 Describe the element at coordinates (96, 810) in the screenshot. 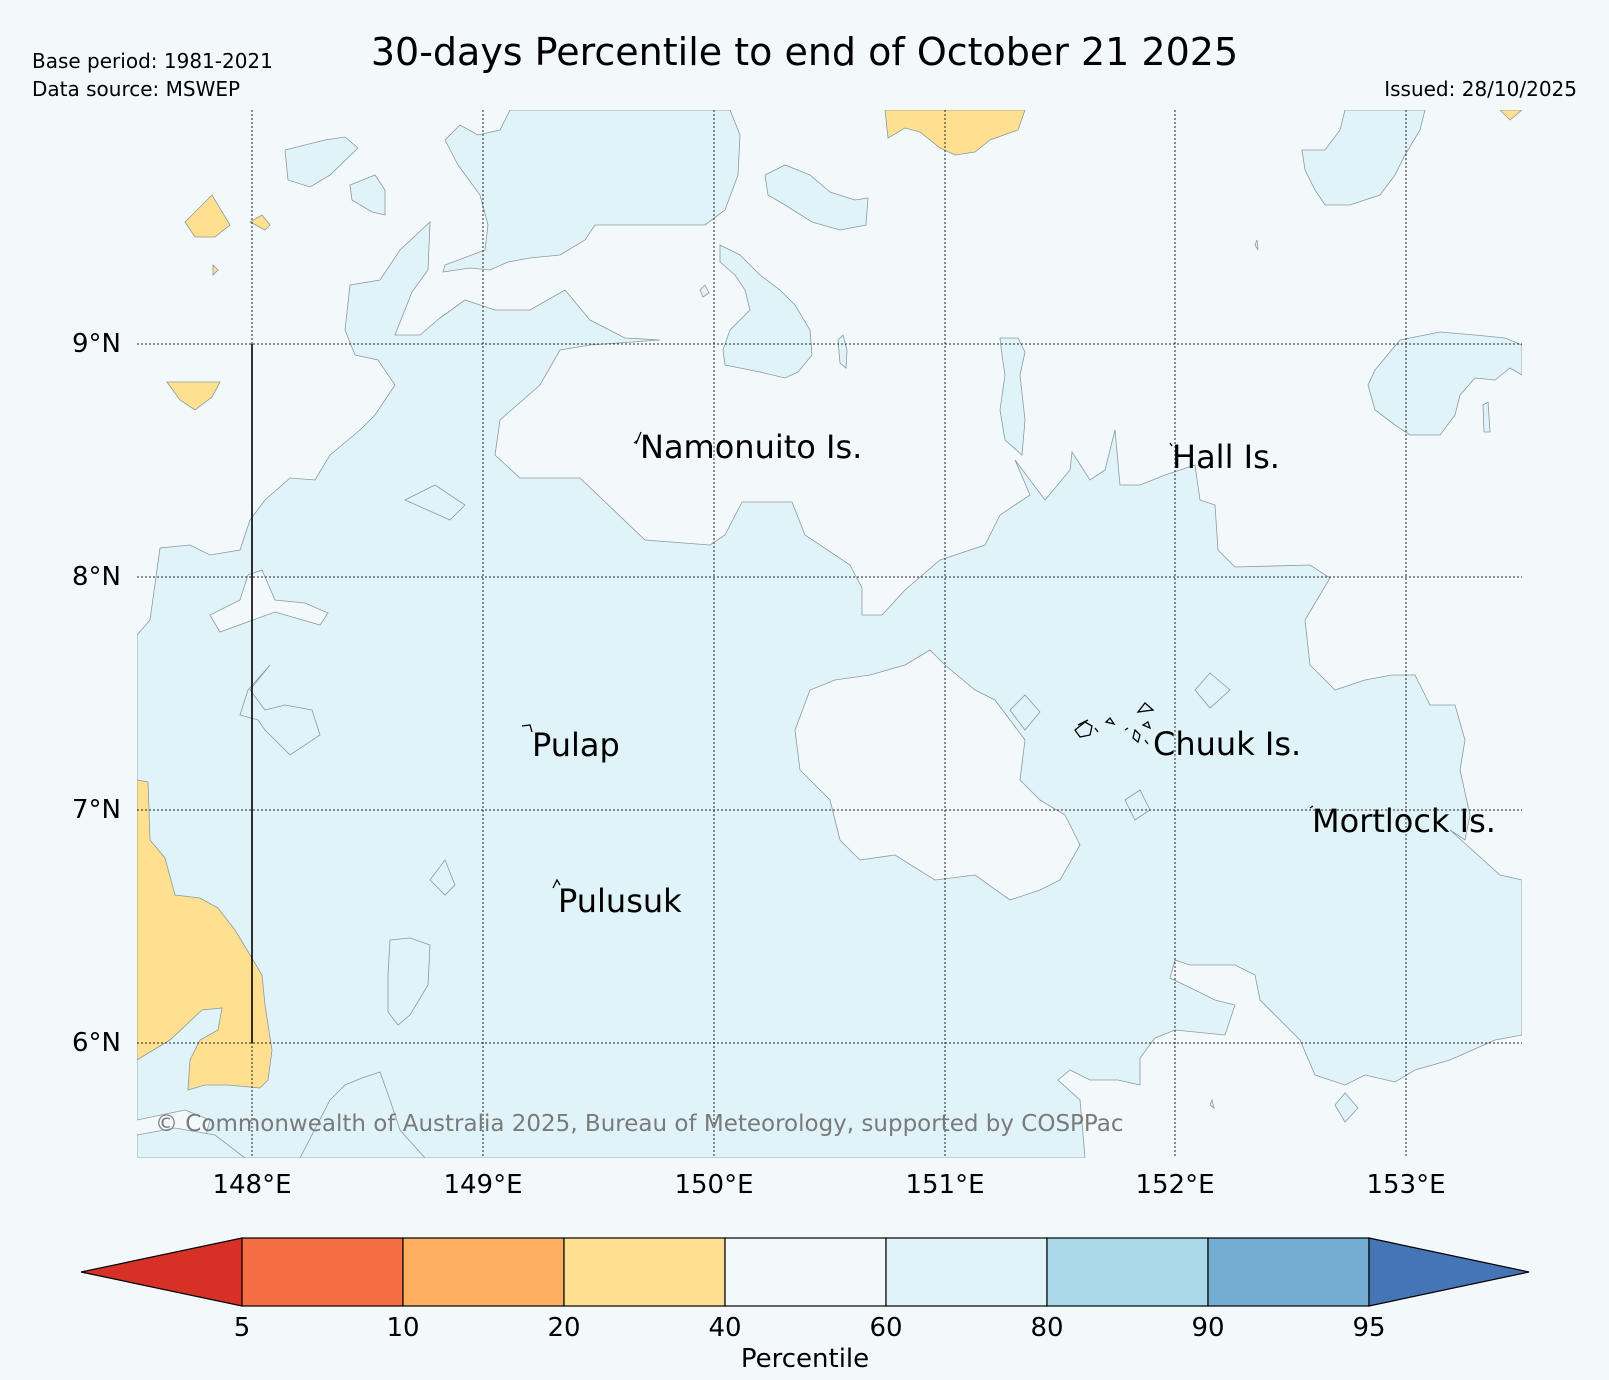

I see `lat-label-7n: 7°N` at that location.